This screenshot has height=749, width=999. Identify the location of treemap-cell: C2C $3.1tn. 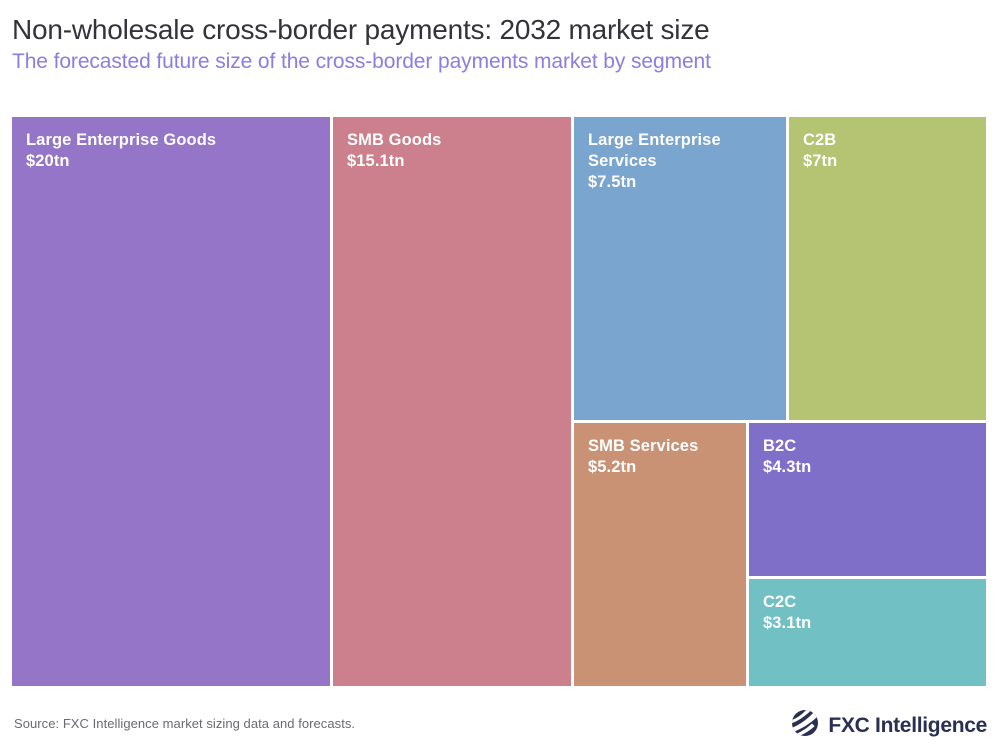
(867, 632).